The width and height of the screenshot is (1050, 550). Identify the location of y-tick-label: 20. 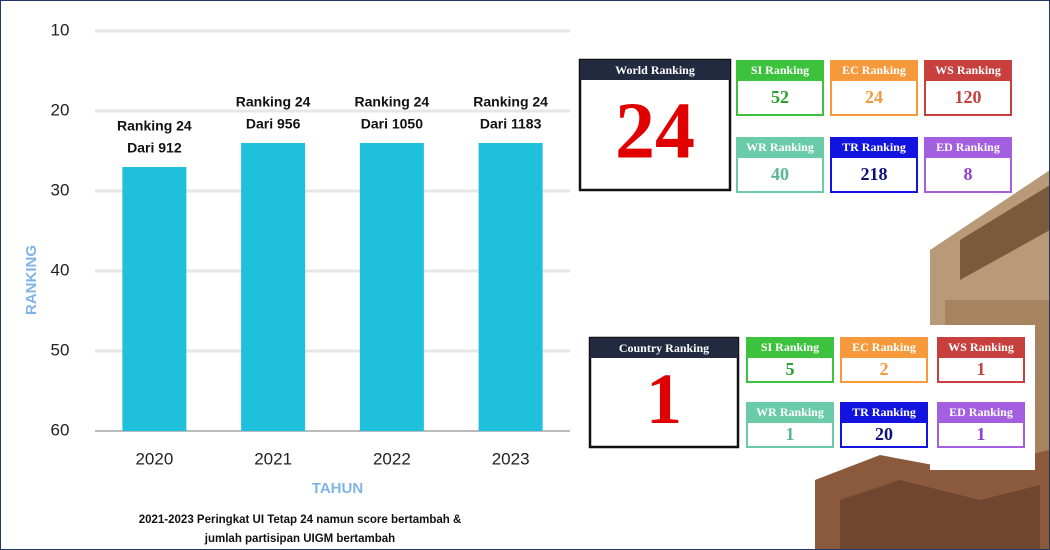
(60, 109).